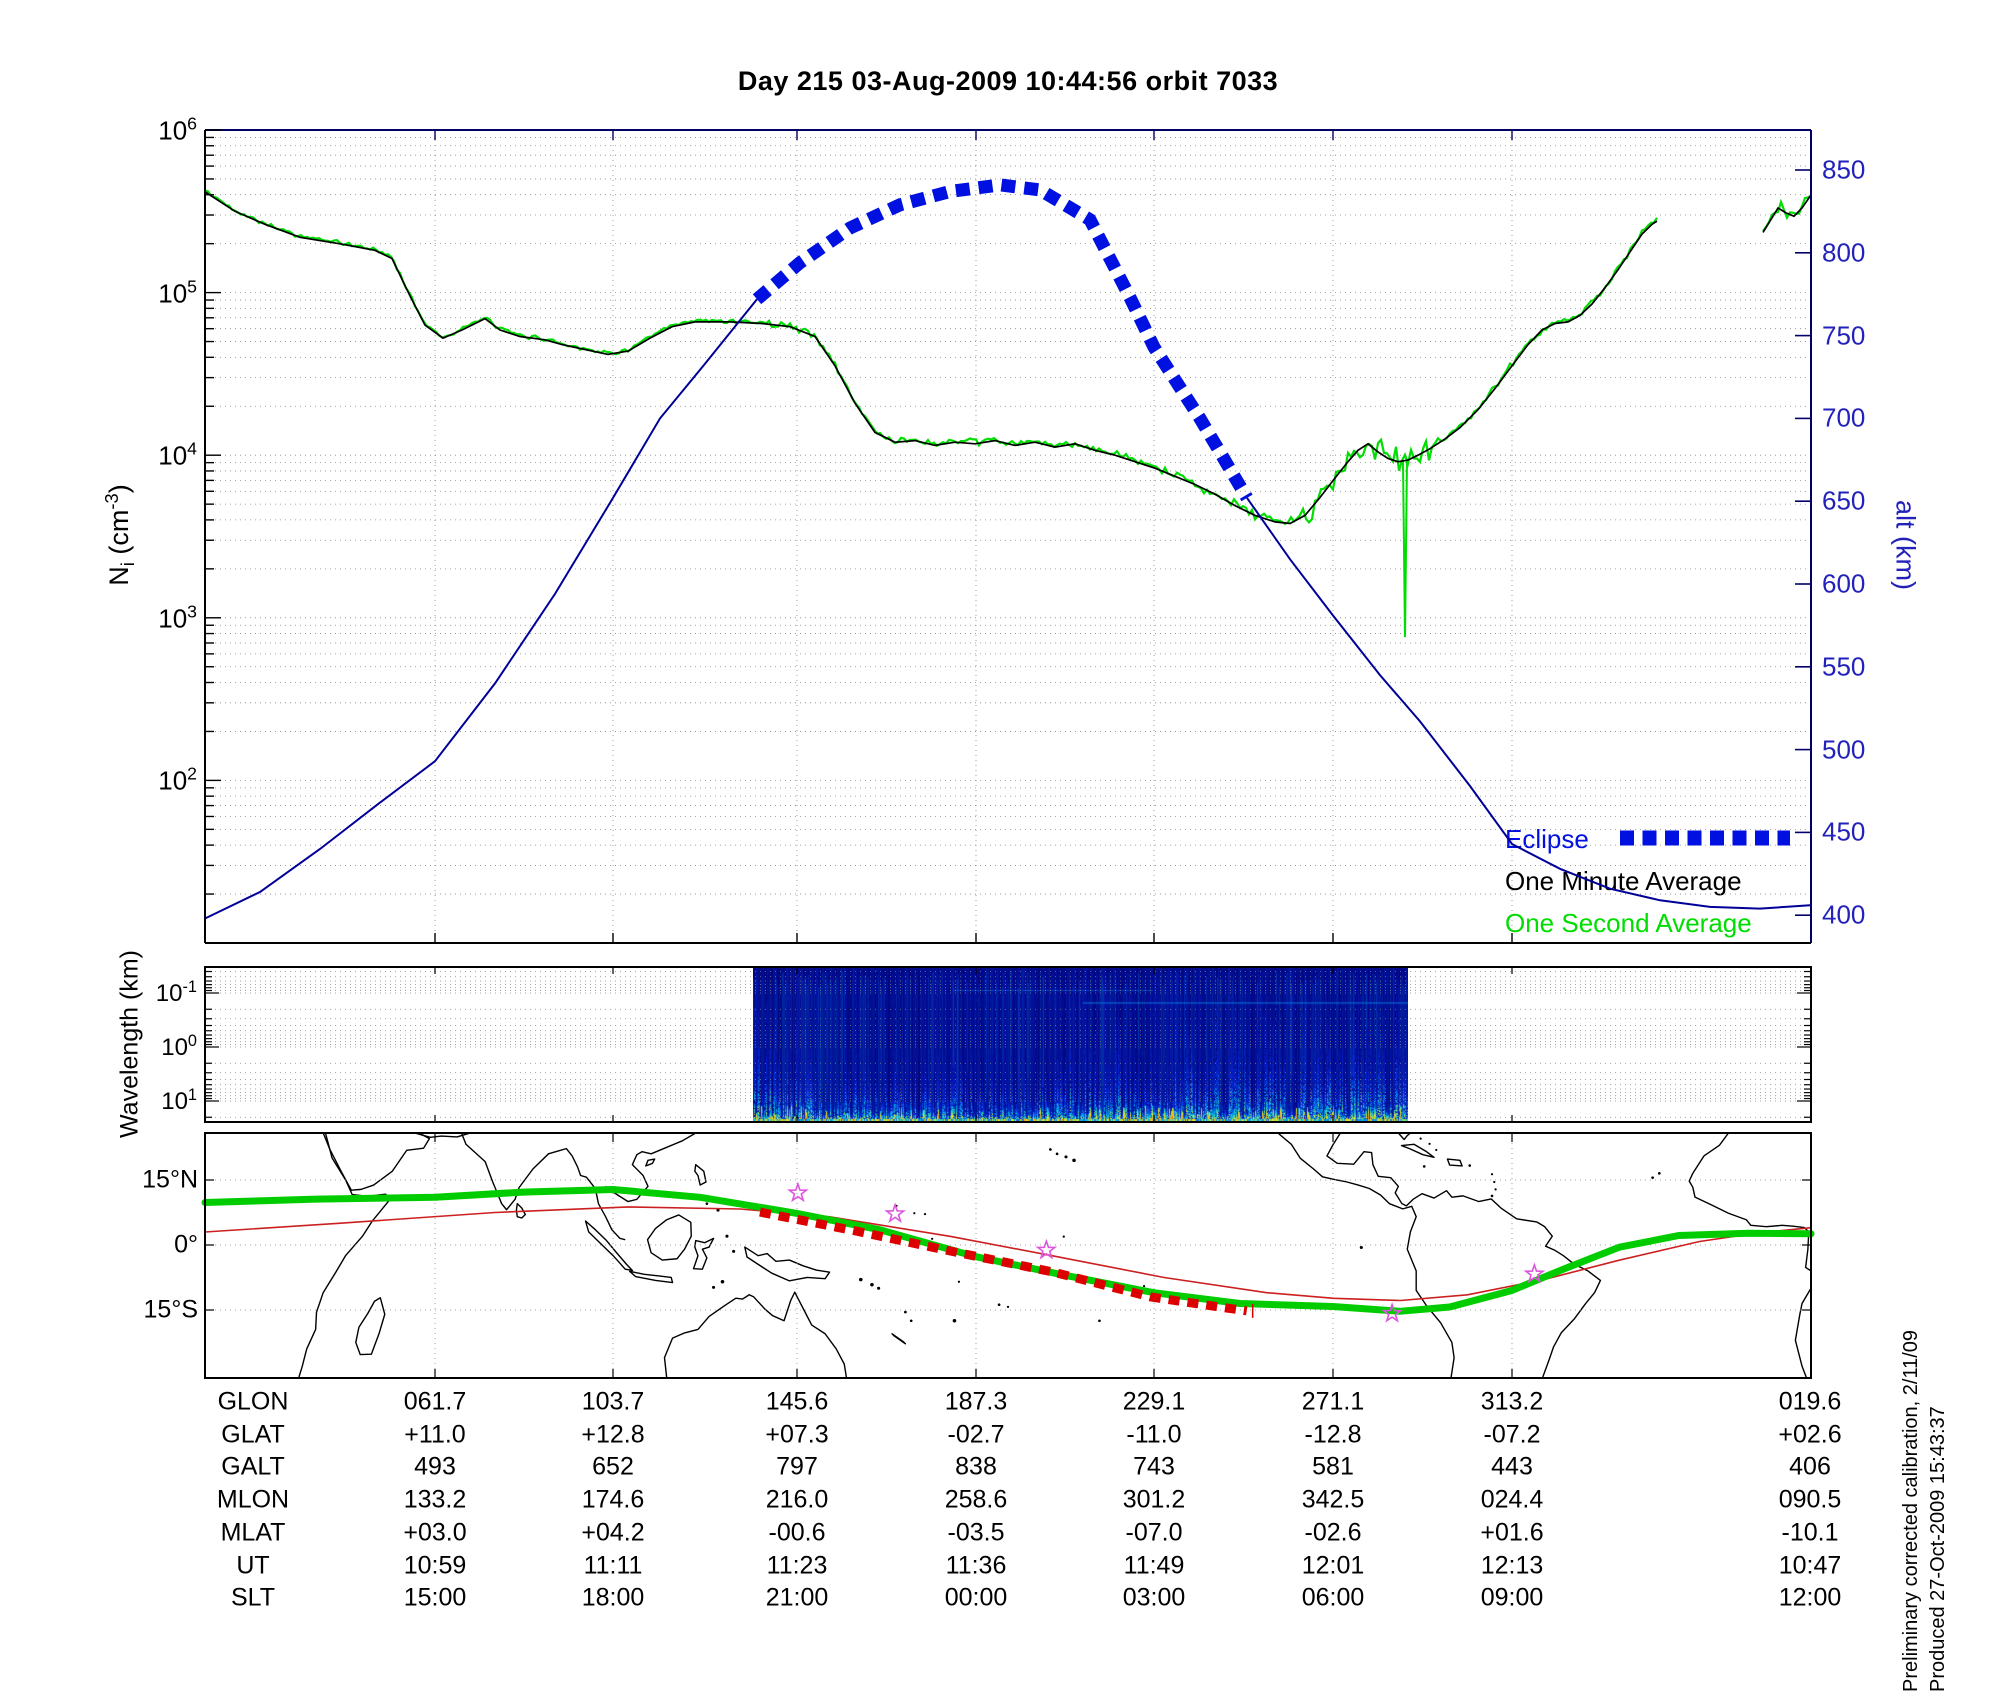 The image size is (2000, 1700). I want to click on table-cell: 406, so click(1810, 1466).